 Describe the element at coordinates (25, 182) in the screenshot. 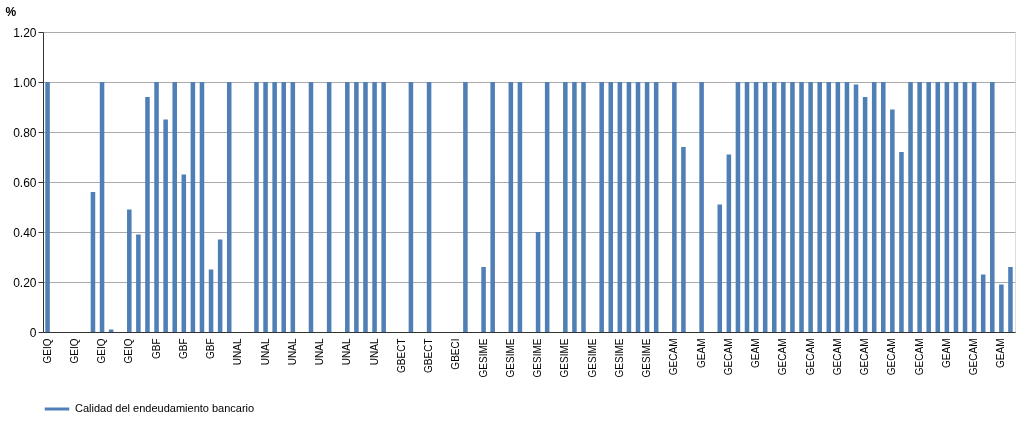

I see `y-tick-label: 0.60` at that location.